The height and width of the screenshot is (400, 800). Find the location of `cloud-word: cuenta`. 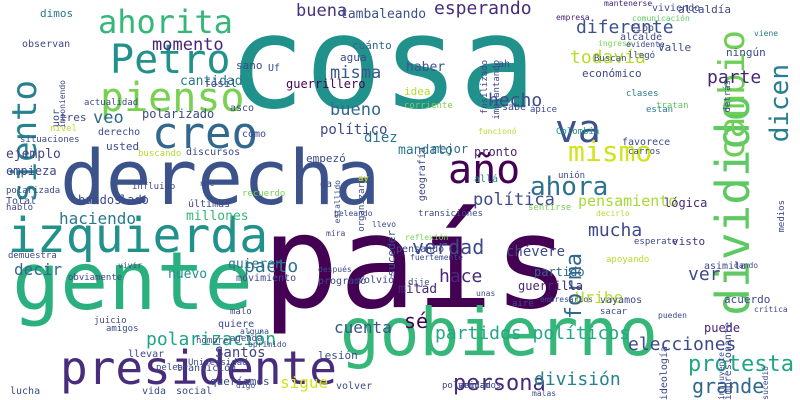

cloud-word: cuenta is located at coordinates (363, 327).